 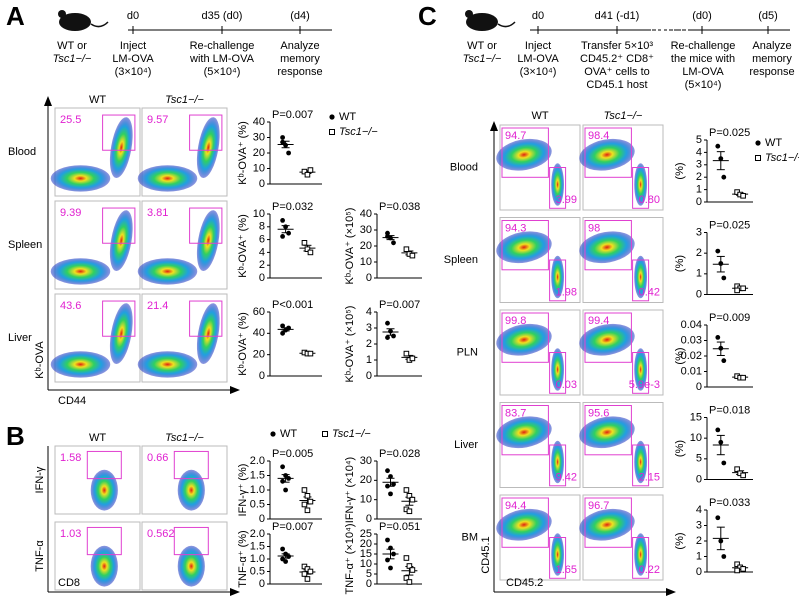 I want to click on group-label: WT or, so click(x=482, y=46).